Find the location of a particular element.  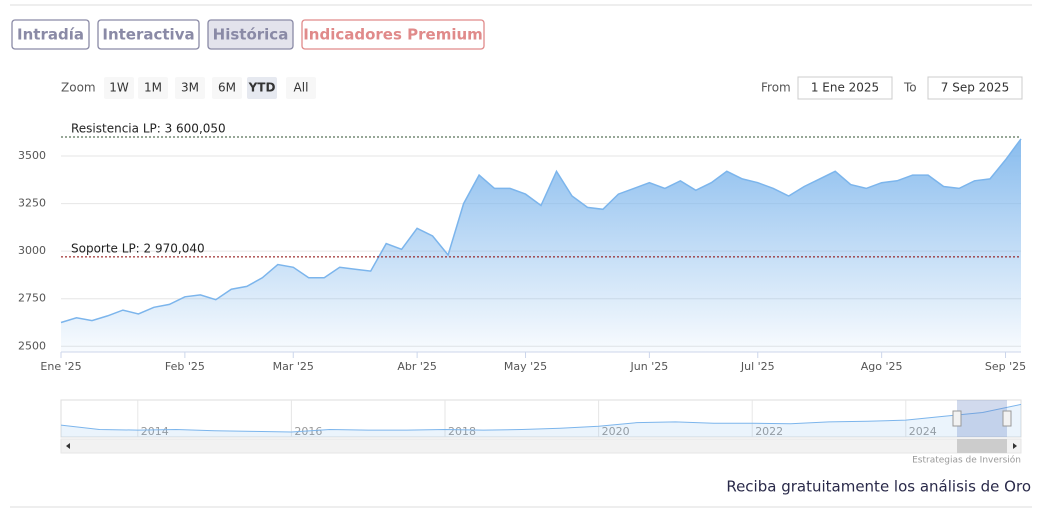

zoom-button-label: 1M is located at coordinates (153, 88).